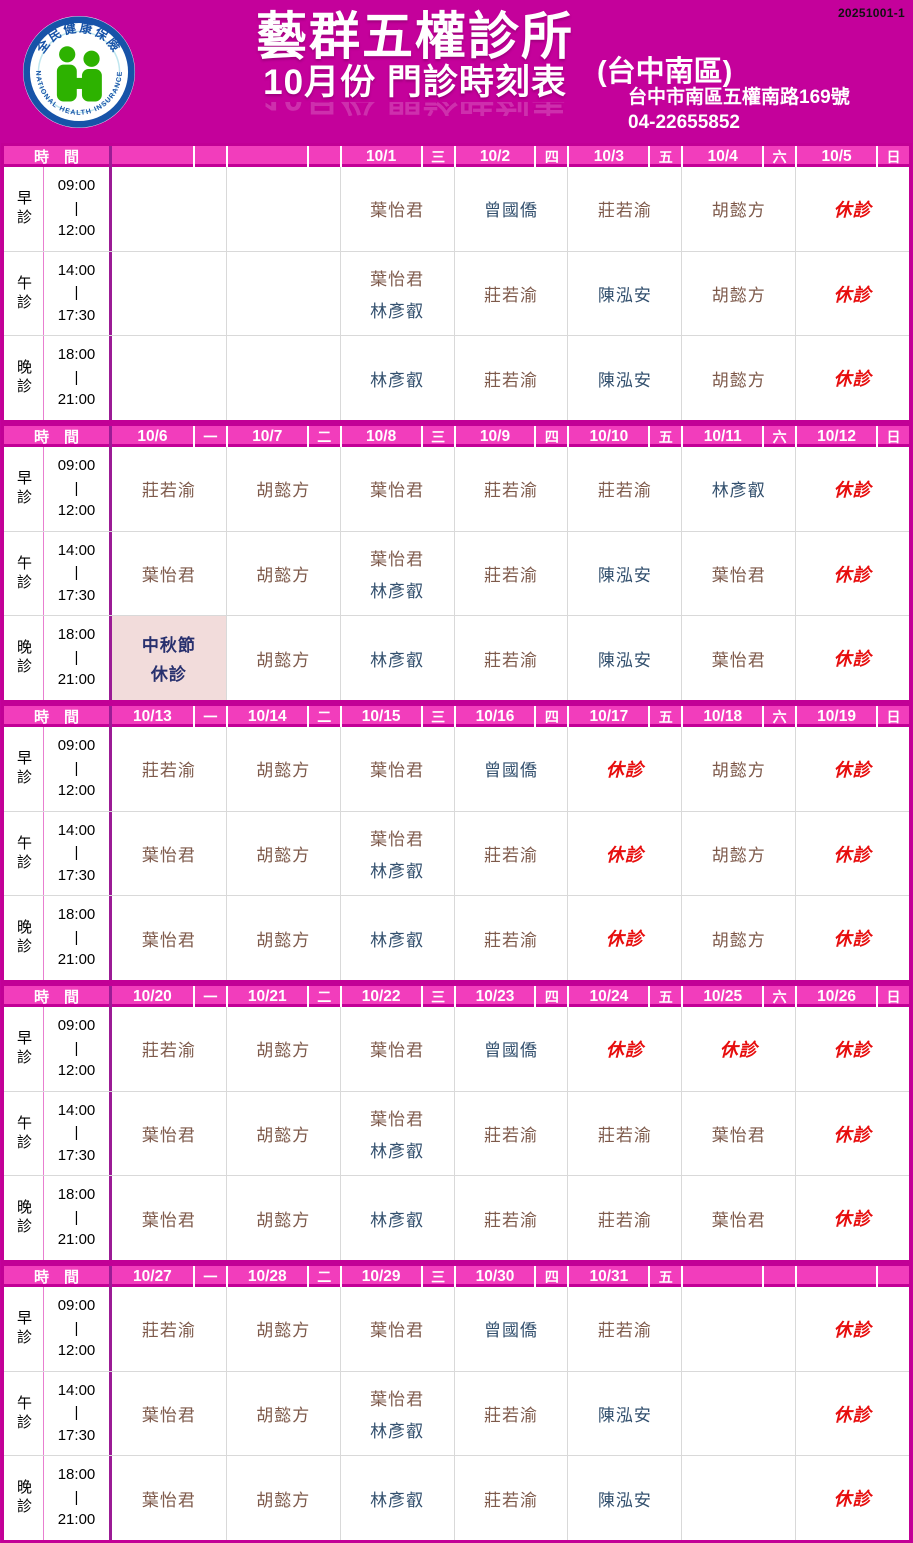  Describe the element at coordinates (209, 436) in the screenshot. I see `day-weekday: 一` at that location.